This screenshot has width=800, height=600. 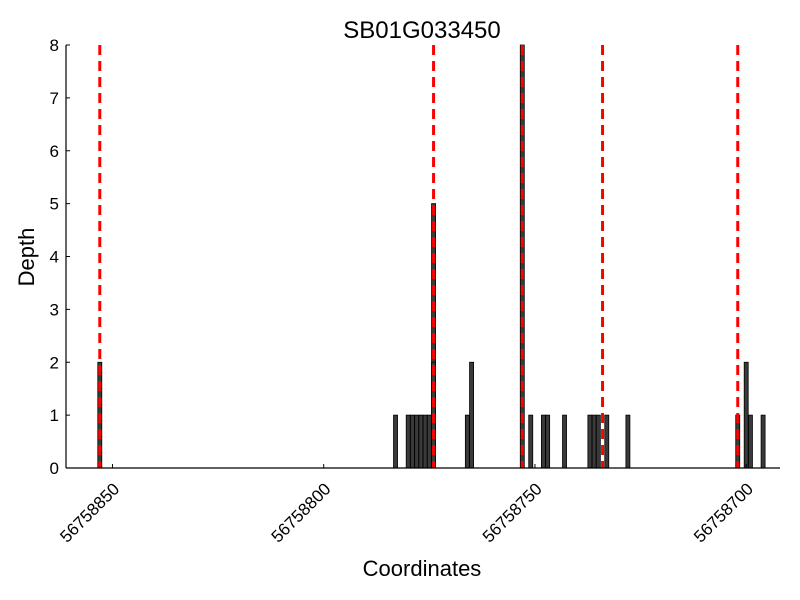 What do you see at coordinates (54, 468) in the screenshot?
I see `y-tick-label: 0` at bounding box center [54, 468].